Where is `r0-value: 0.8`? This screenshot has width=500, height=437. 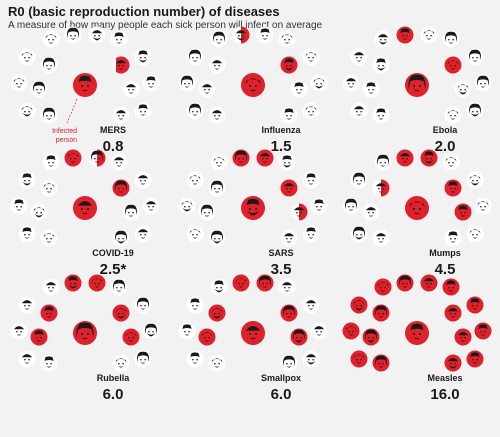
r0-value: 0.8 is located at coordinates (113, 146).